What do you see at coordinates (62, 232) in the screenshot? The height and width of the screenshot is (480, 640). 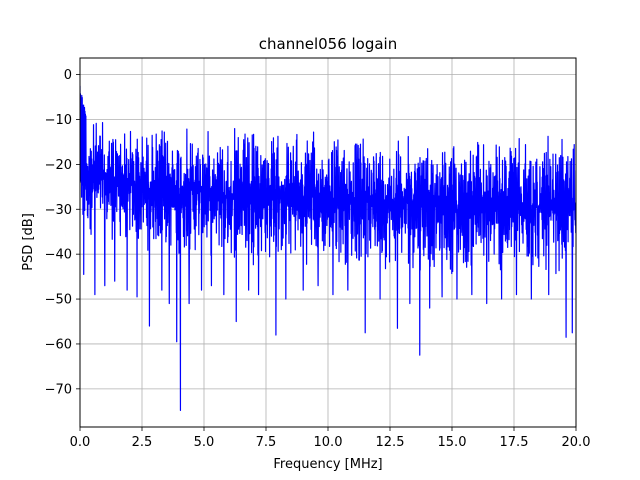 I see `y-axis: 0 −10 −20 −30 −40 −50 −60 −70` at bounding box center [62, 232].